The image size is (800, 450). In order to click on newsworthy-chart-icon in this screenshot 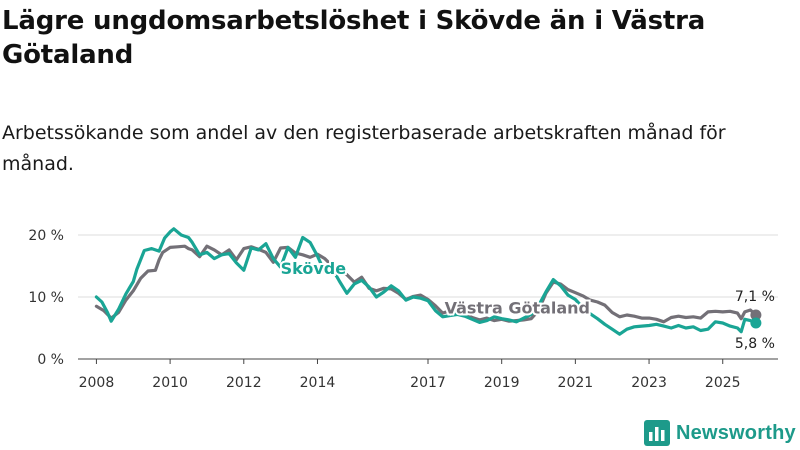, I will do `click(657, 433)`.